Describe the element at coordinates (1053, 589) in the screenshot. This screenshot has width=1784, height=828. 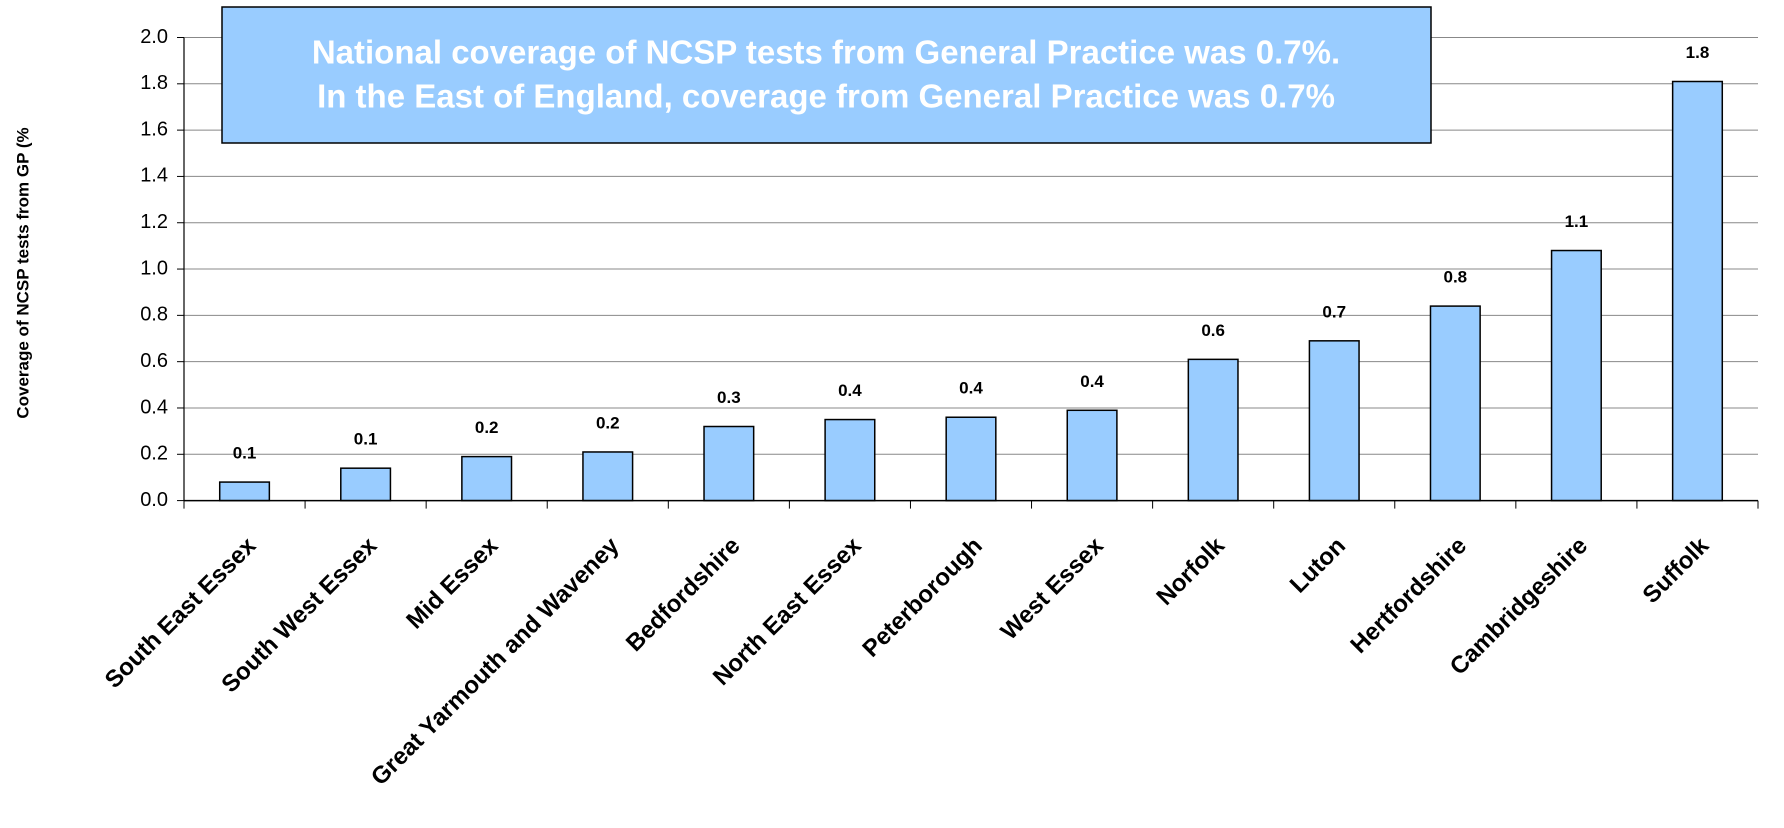
I see `x-tick-label: West Essex` at that location.